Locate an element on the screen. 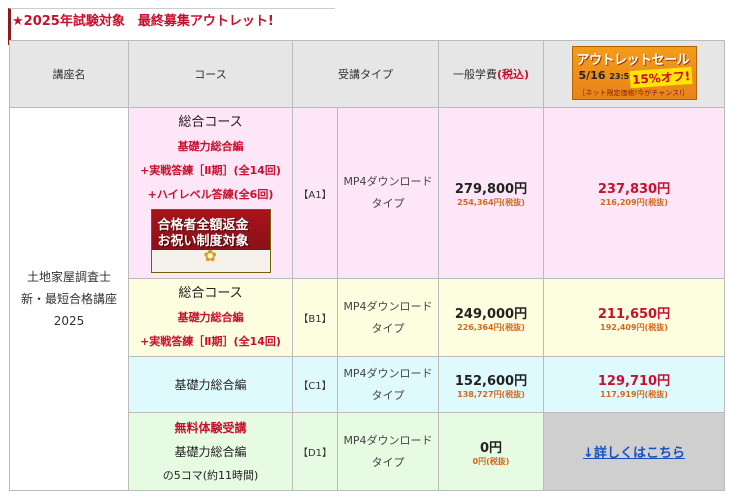  sale-price-cell: 237,830円 216,209円(税抜) is located at coordinates (634, 193).